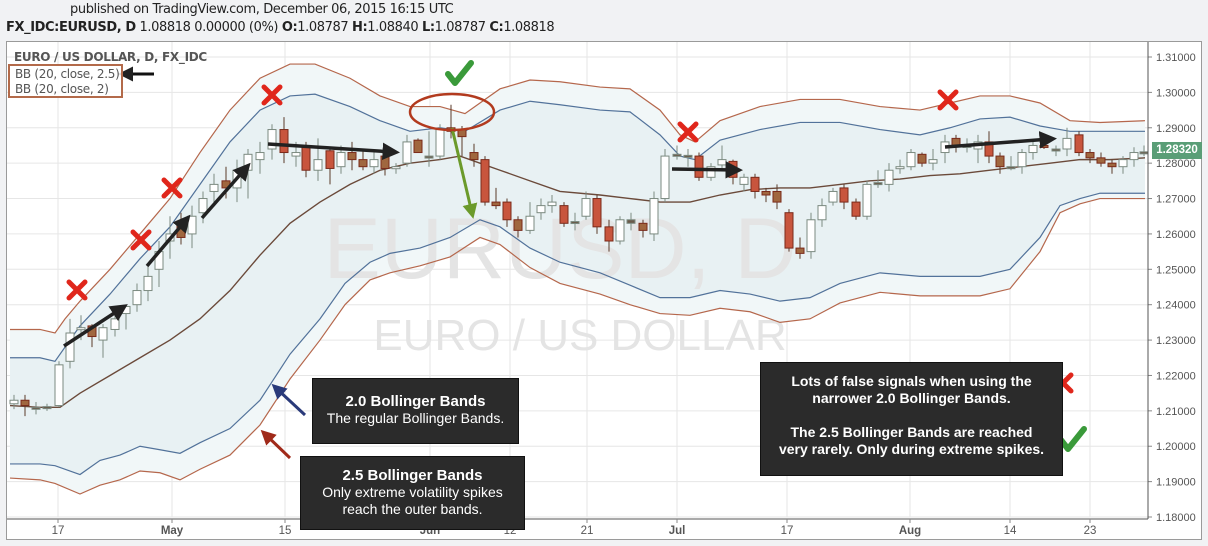 This screenshot has height=546, width=1208. Describe the element at coordinates (1176, 412) in the screenshot. I see `y-axis-label: 1.21000` at that location.